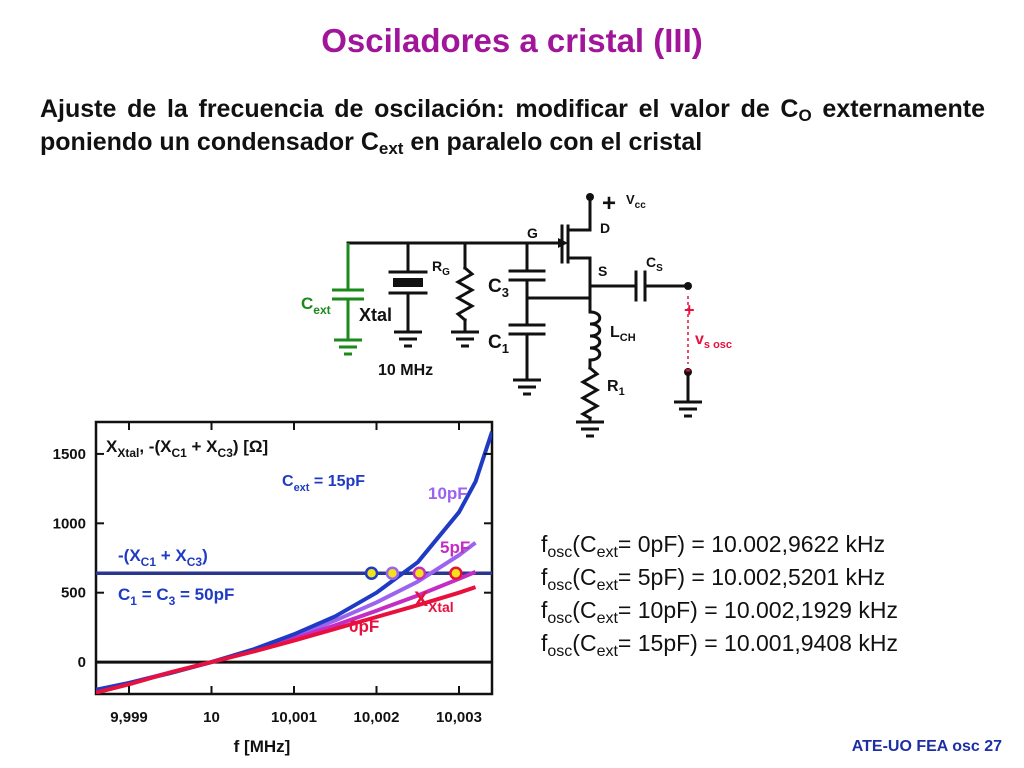  Describe the element at coordinates (459, 717) in the screenshot. I see `x-tick-label: 10,003` at that location.